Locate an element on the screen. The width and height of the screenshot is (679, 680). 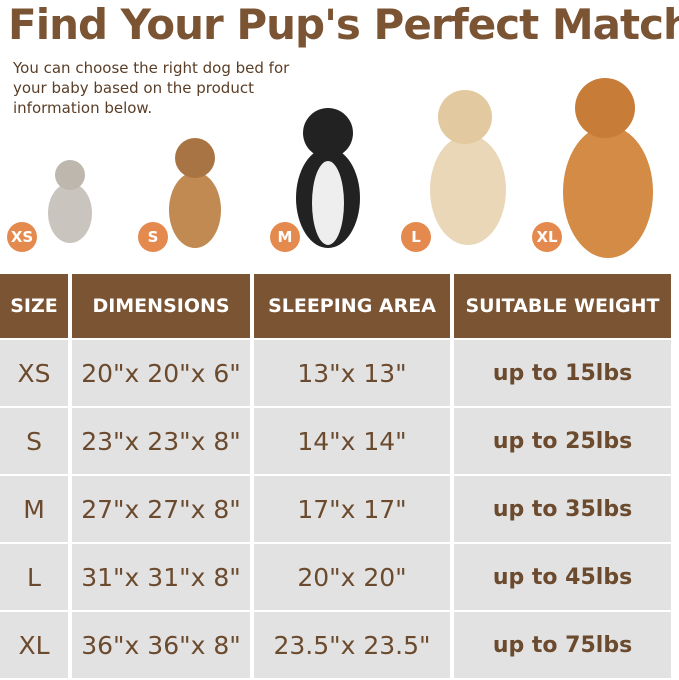
cell-sleeping-area: 23.5"x 23.5" is located at coordinates (352, 645).